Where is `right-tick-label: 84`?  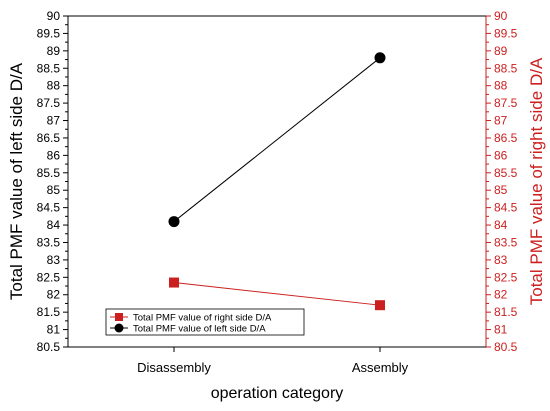 right-tick-label: 84 is located at coordinates (501, 225).